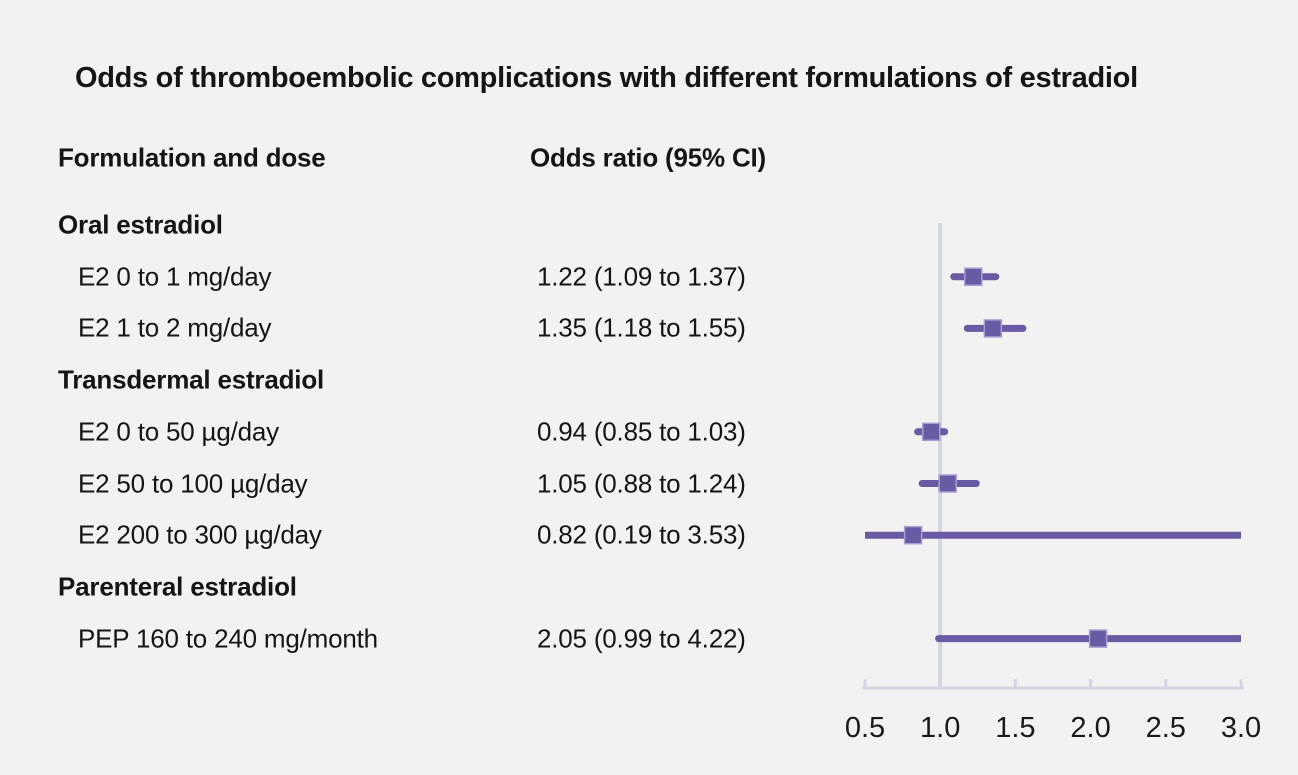 This screenshot has height=775, width=1298. Describe the element at coordinates (200, 534) in the screenshot. I see `row-label: E2 200 to 300 µg/day` at that location.